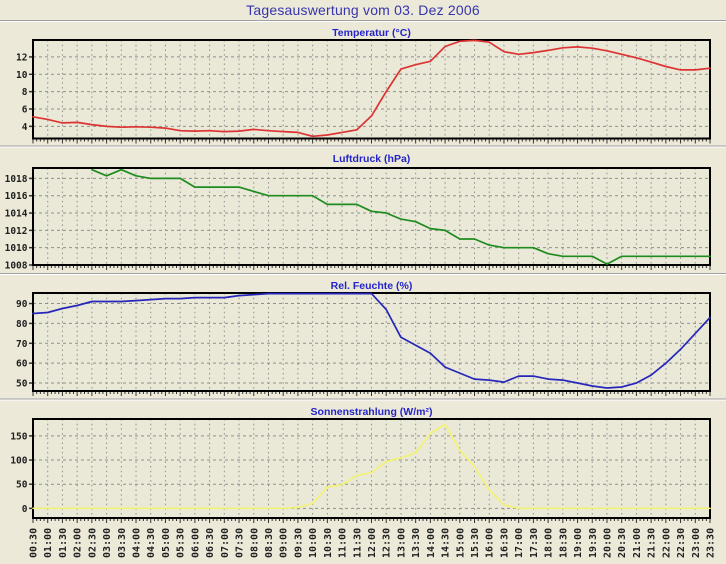 The image size is (726, 564). What do you see at coordinates (372, 159) in the screenshot?
I see `pressure-chart-title: Luftdruck (hPa)` at bounding box center [372, 159].